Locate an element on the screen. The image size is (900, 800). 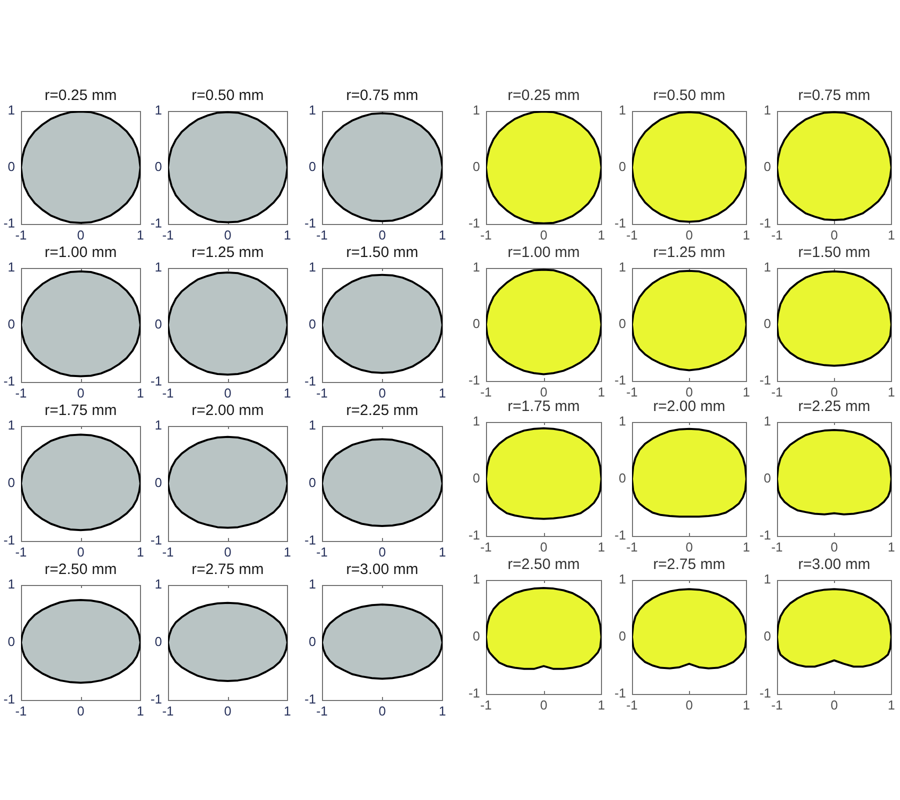
chart-title: r=0.75 mm is located at coordinates (382, 95).